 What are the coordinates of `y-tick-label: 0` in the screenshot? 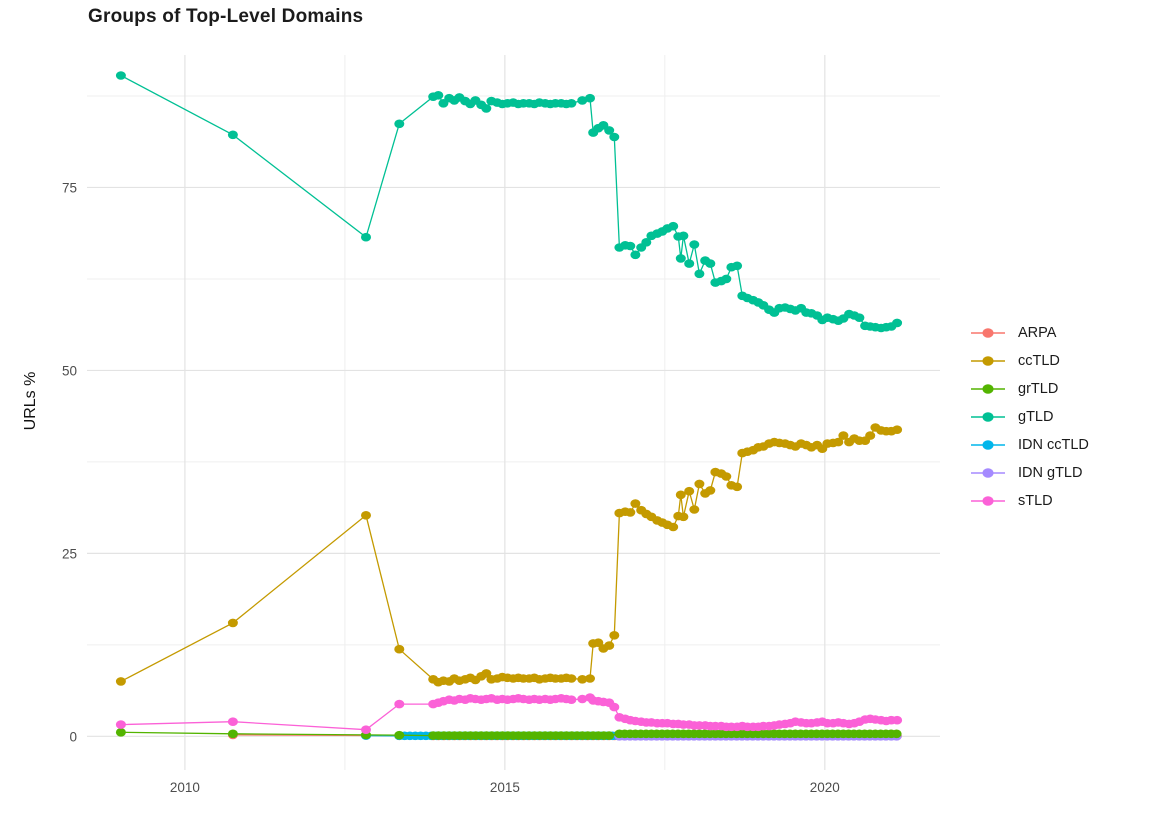 It's located at (73, 736).